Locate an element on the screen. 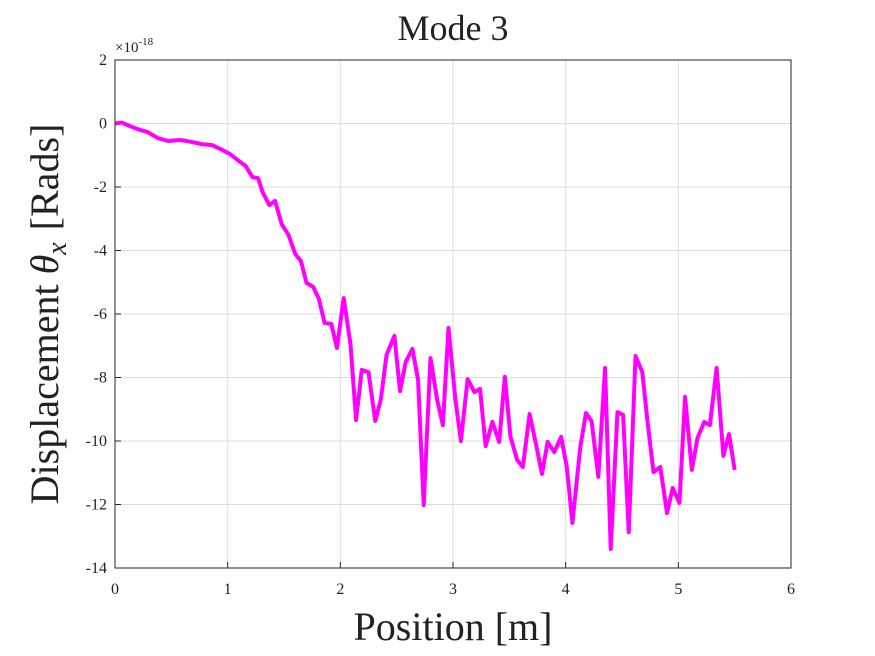 The height and width of the screenshot is (656, 875). y-label-symbol: θ is located at coordinates (44, 265).